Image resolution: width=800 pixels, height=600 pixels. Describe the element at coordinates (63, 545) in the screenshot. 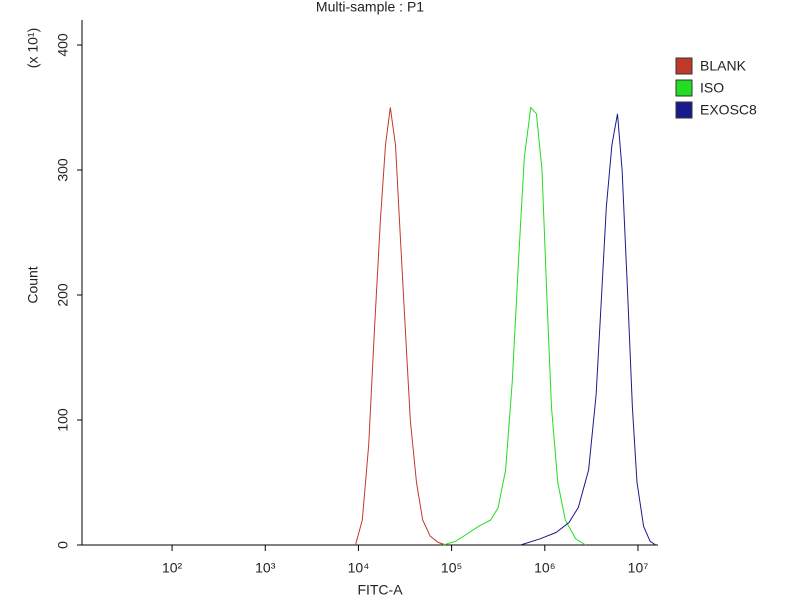

I see `y-tick-label: 0` at that location.